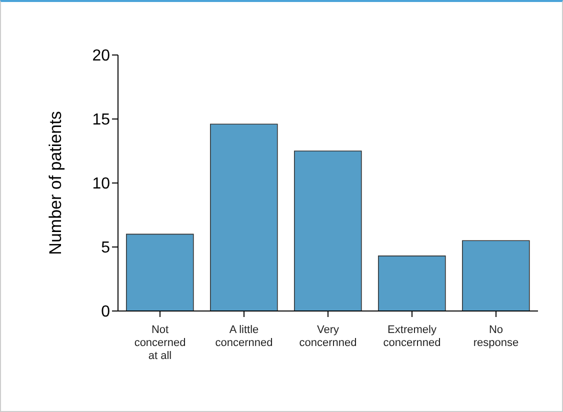  Describe the element at coordinates (244, 336) in the screenshot. I see `x-tick-label: A little concernned` at that location.